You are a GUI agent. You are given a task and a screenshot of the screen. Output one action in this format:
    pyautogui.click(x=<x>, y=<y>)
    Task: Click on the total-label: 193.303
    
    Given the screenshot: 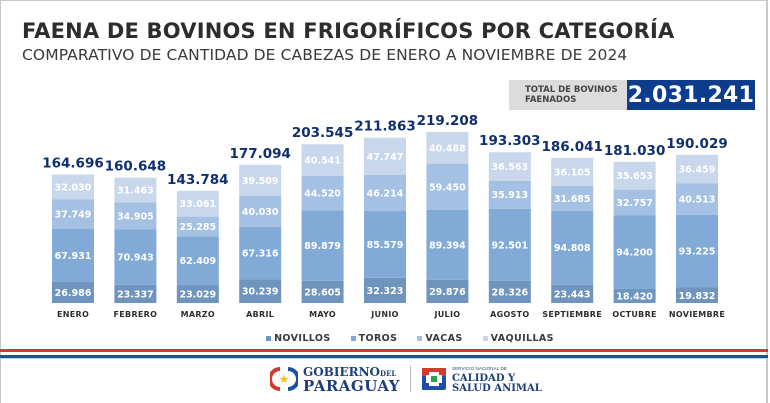 What is the action you would take?
    pyautogui.click(x=510, y=141)
    